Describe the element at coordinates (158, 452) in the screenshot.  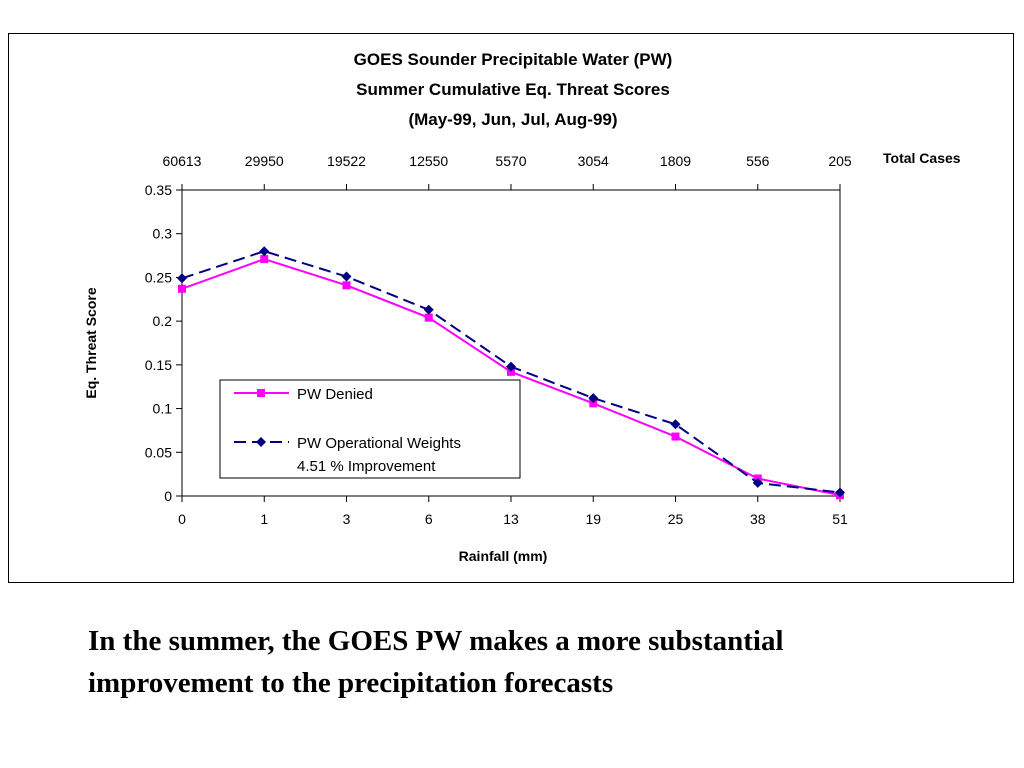
I see `y-tick-label: 0.05` at that location.